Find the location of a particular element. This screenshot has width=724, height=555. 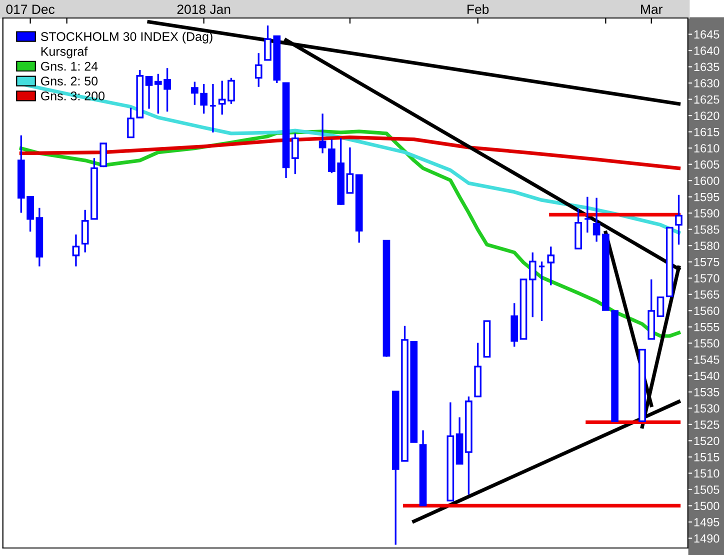

y-tick-label: 1600 is located at coordinates (707, 180).